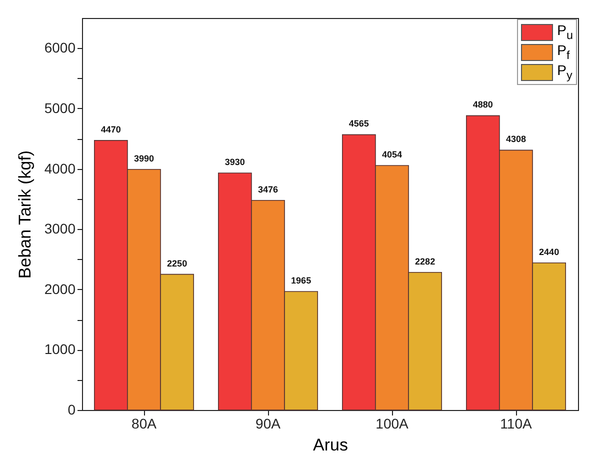 Image resolution: width=616 pixels, height=468 pixels. What do you see at coordinates (24, 214) in the screenshot?
I see `y-axis-title: Beban Tarik (kgf)` at bounding box center [24, 214].